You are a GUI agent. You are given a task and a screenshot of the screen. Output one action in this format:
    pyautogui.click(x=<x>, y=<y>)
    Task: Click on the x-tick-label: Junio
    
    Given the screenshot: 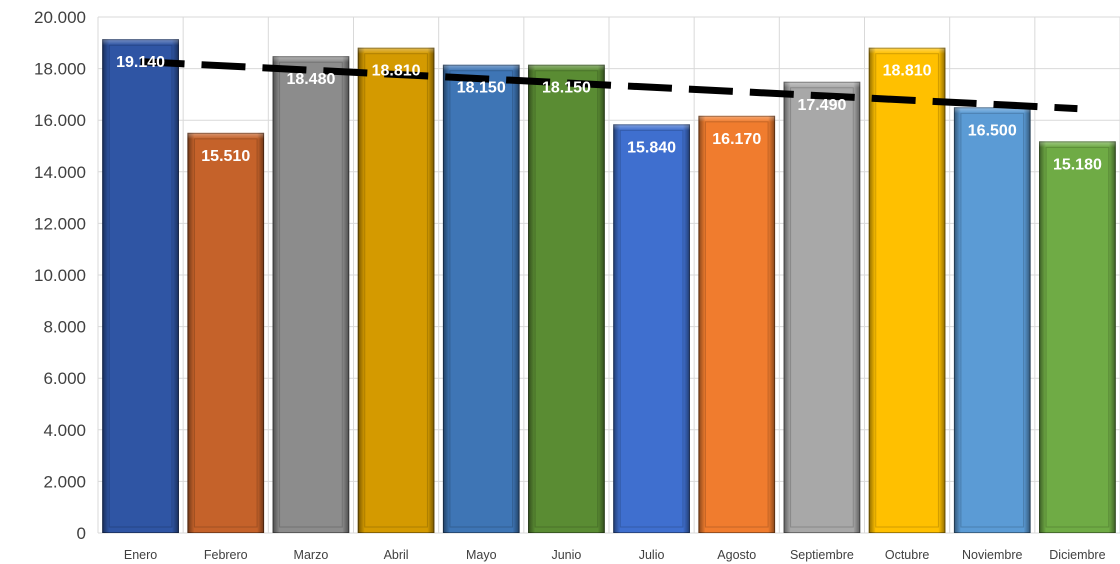 What is the action you would take?
    pyautogui.click(x=566, y=555)
    